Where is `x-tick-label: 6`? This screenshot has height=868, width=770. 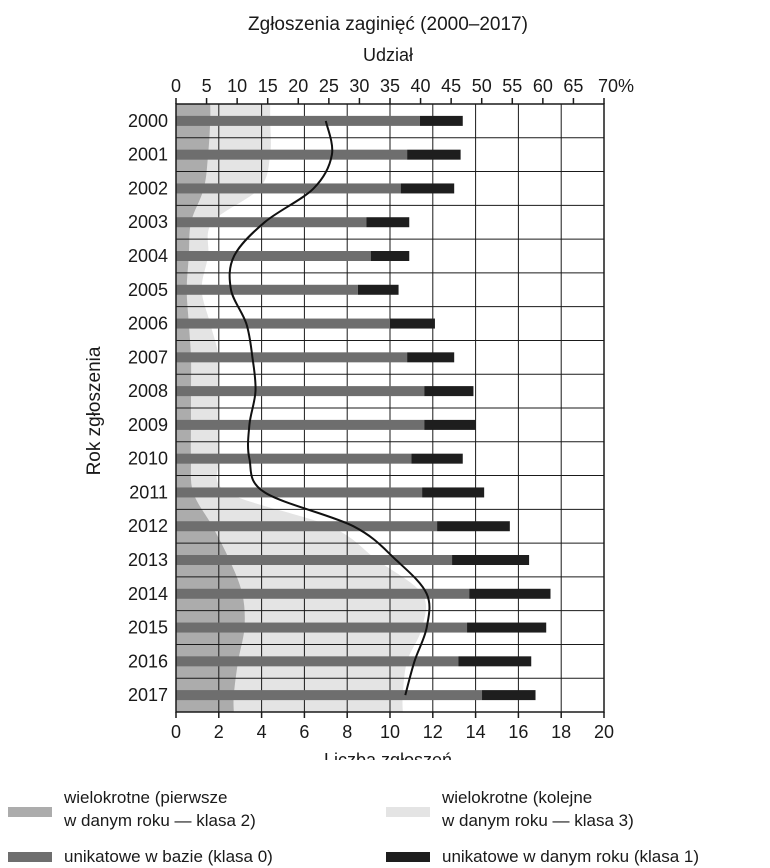 x-tick-label: 6 is located at coordinates (304, 732).